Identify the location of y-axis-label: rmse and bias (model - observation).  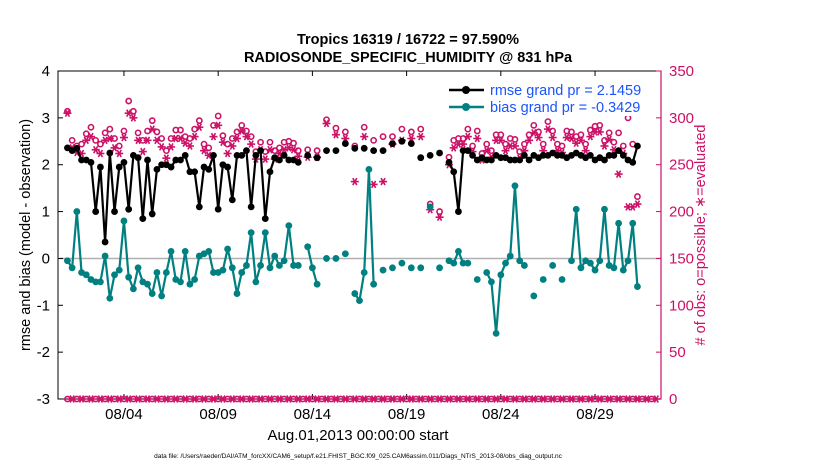
(26, 235).